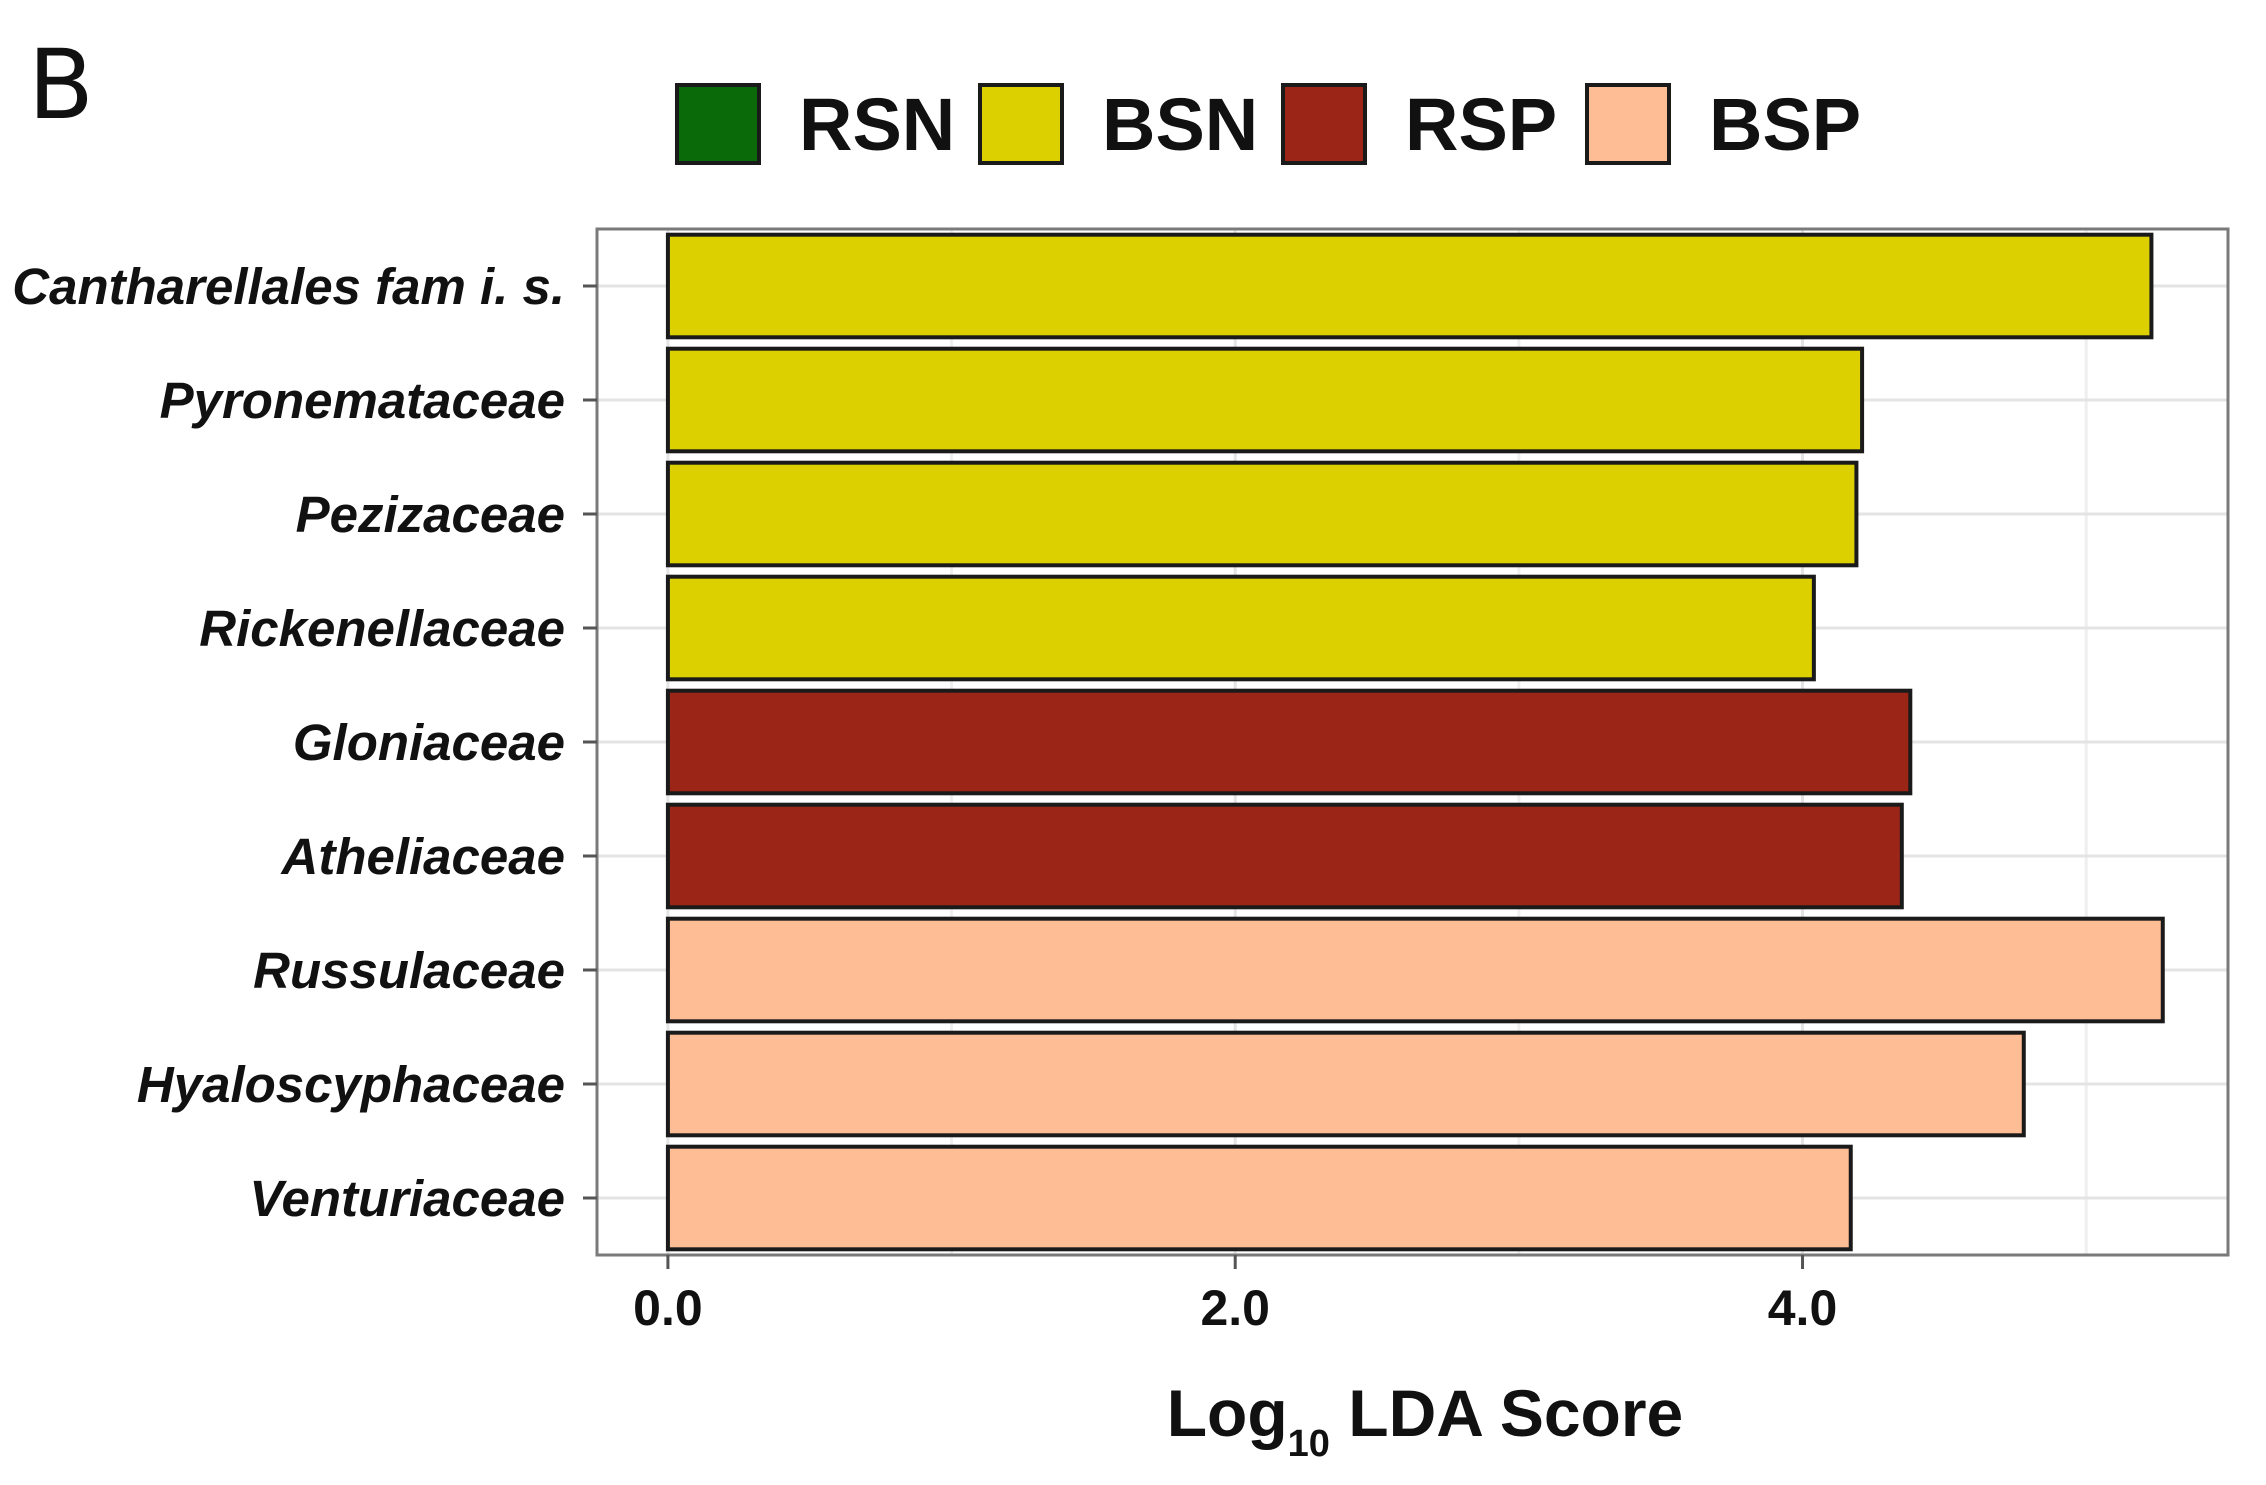  What do you see at coordinates (409, 970) in the screenshot?
I see `category-label: Russulaceae` at bounding box center [409, 970].